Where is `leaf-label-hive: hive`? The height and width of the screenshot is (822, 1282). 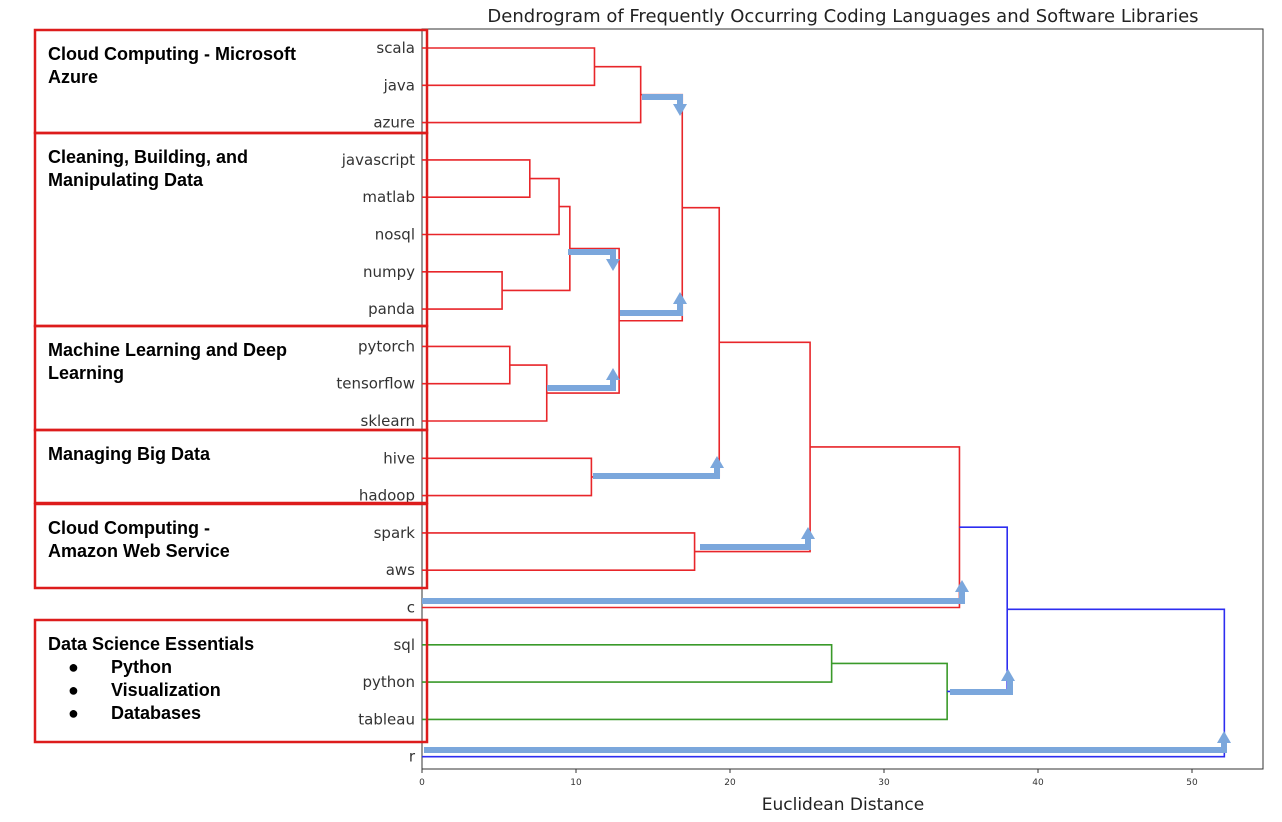 leaf-label-hive: hive is located at coordinates (399, 458).